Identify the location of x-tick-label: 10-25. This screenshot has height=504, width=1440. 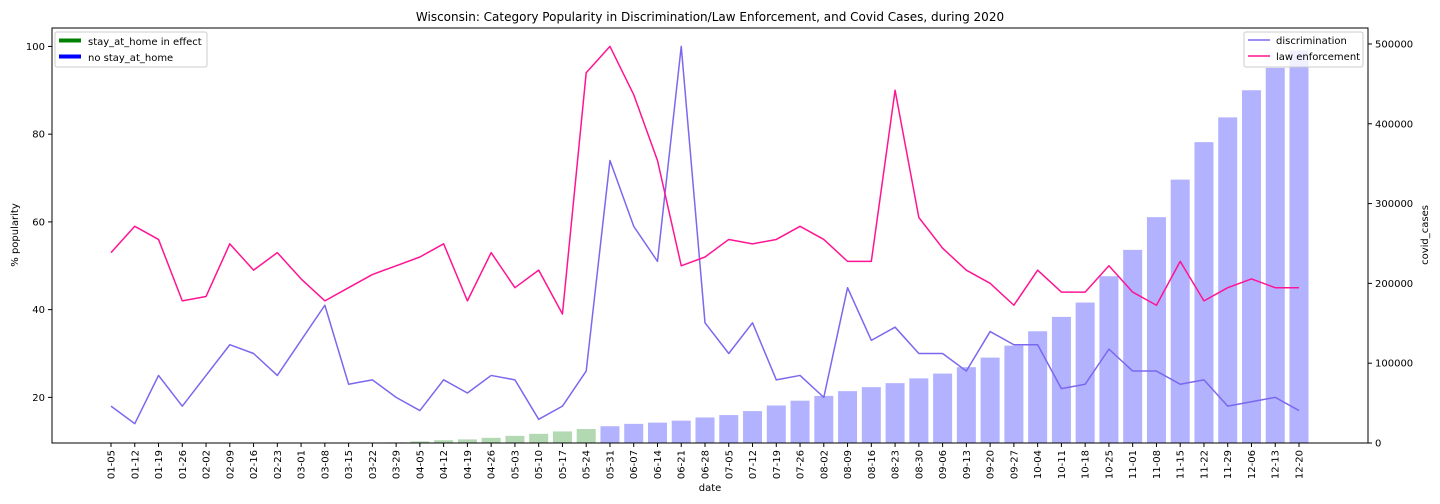
(1109, 464).